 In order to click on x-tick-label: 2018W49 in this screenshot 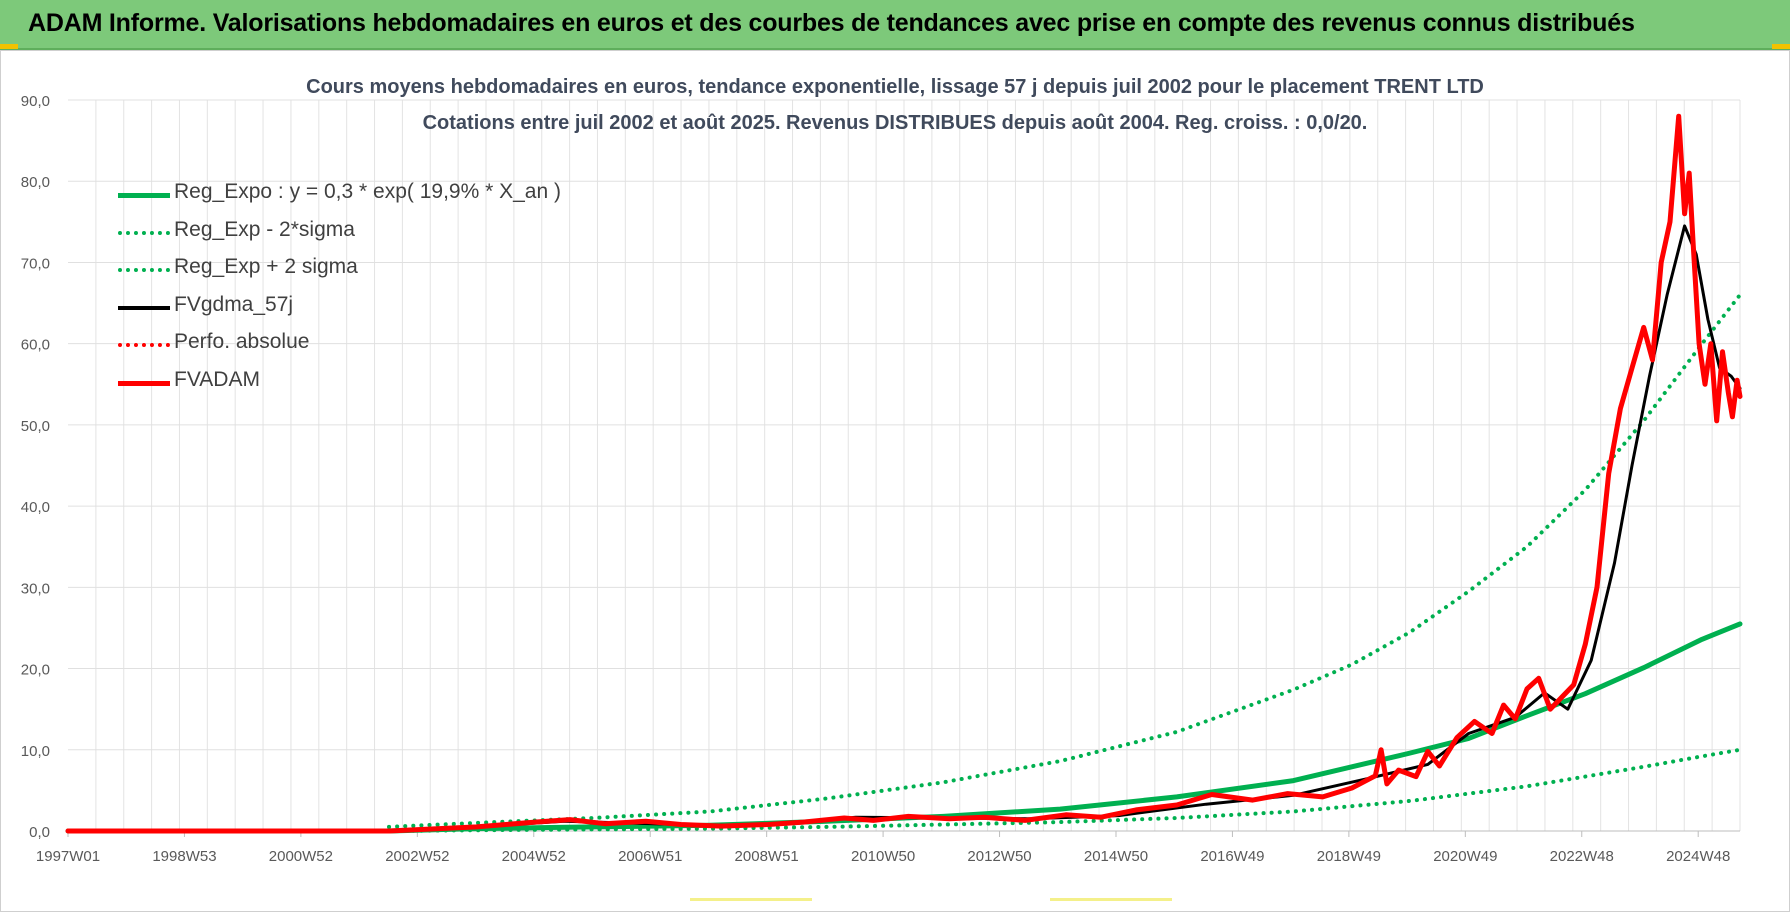, I will do `click(1349, 856)`.